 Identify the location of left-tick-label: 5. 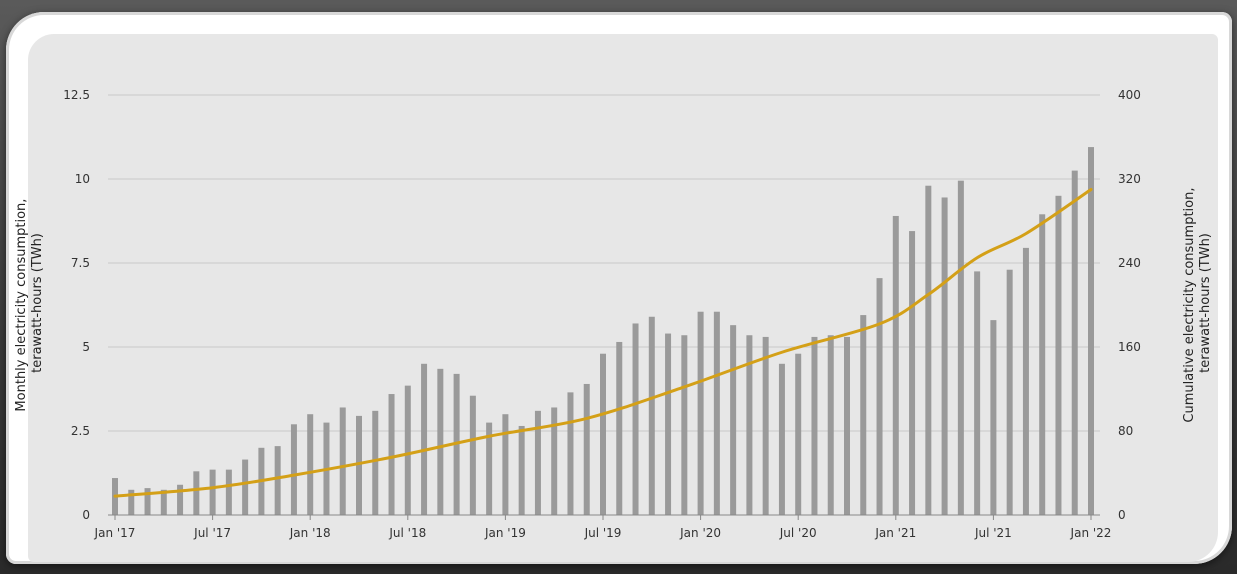
(86, 347).